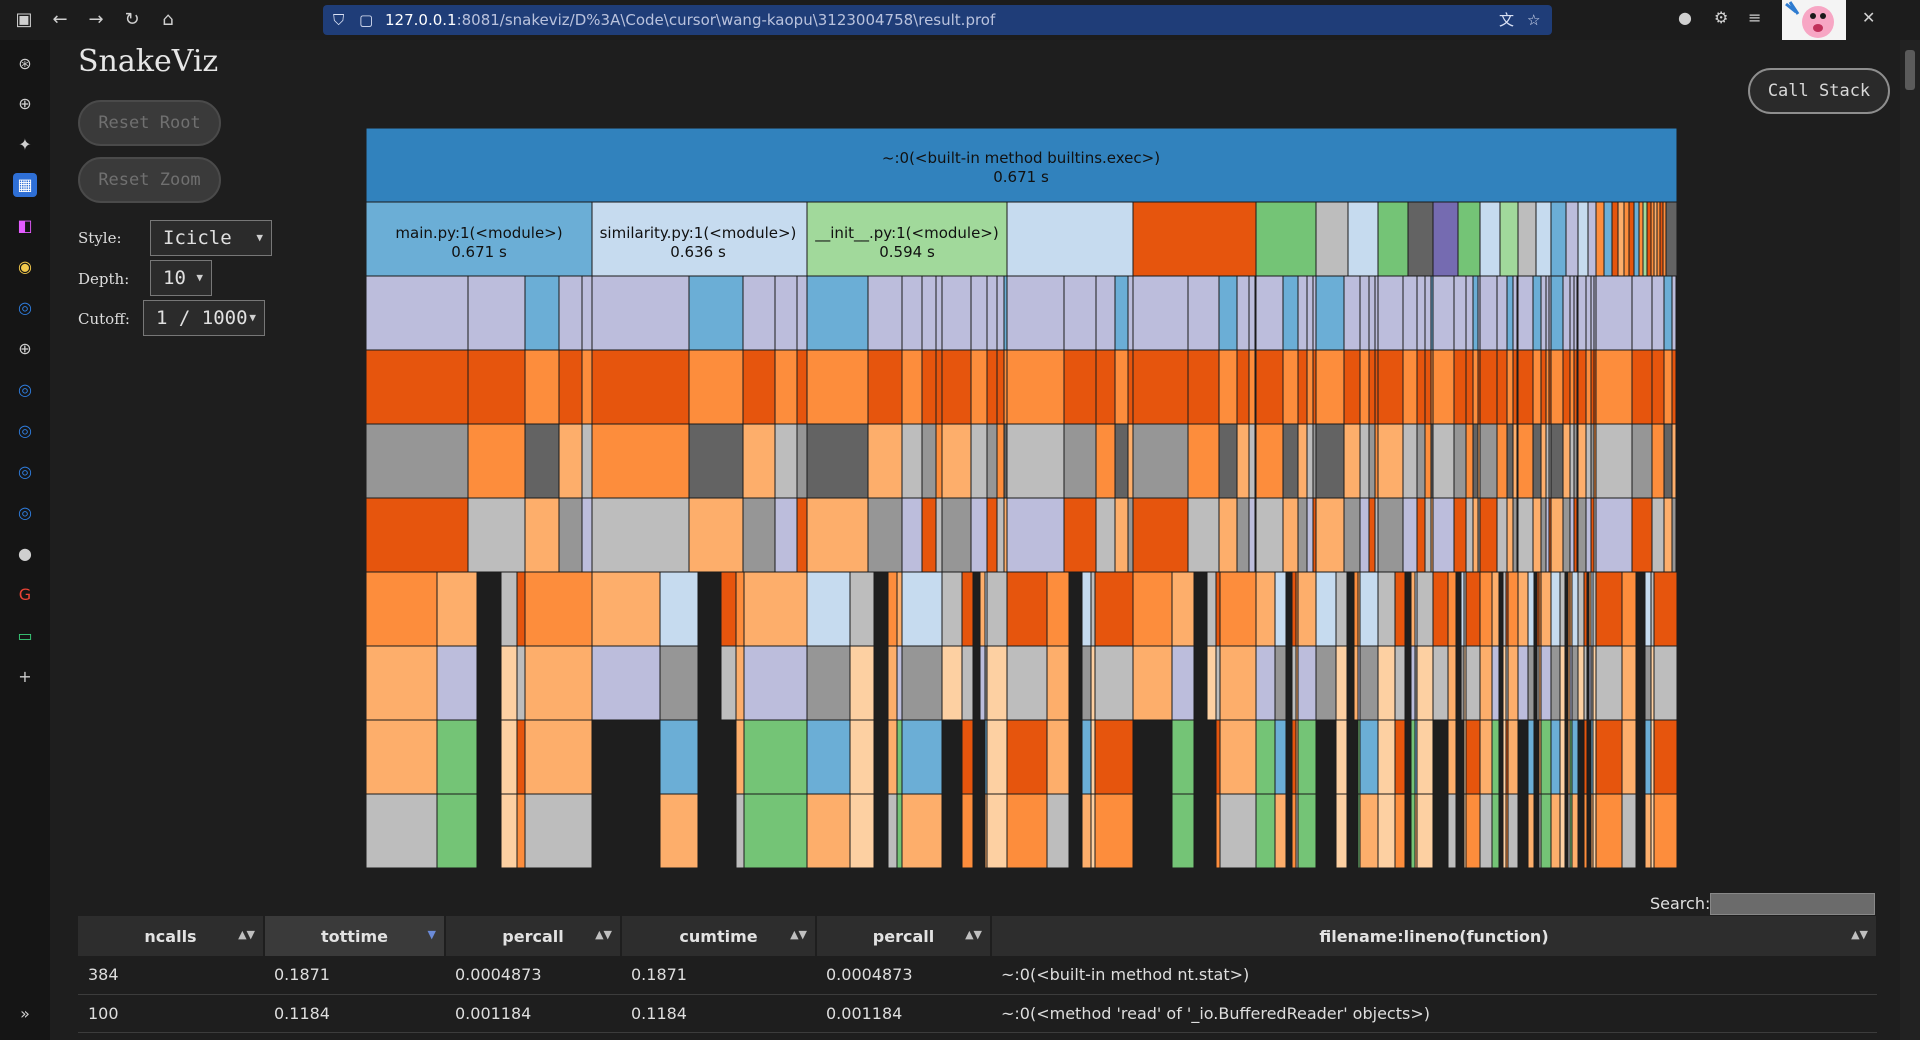 This screenshot has width=1920, height=1040. I want to click on reset-root-button: Reset Root, so click(149, 123).